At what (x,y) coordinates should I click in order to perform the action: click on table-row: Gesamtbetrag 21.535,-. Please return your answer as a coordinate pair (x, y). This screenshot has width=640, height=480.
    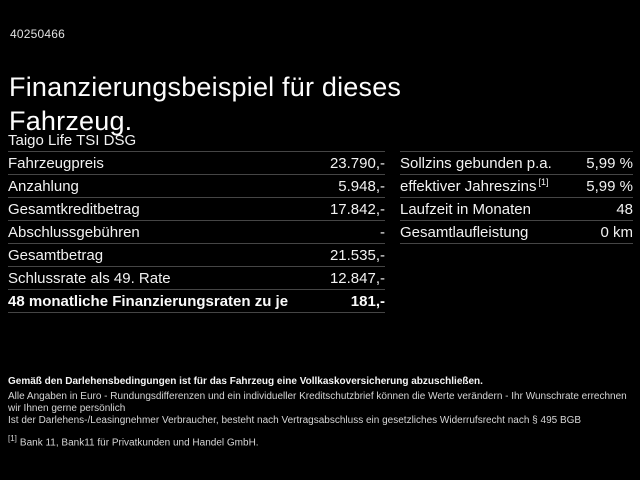
    Looking at the image, I should click on (196, 255).